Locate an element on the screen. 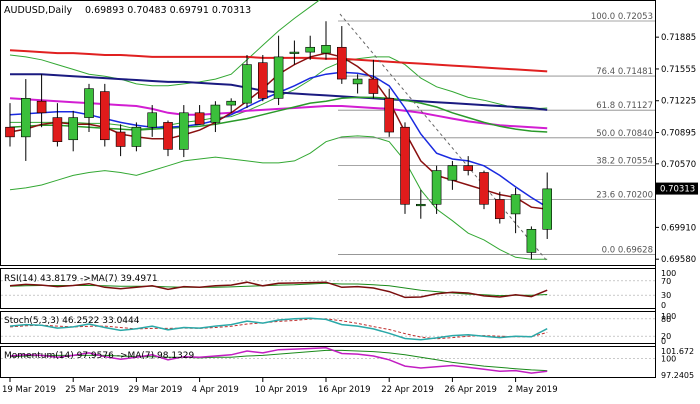  last-price-label: 0.70313 is located at coordinates (677, 190).